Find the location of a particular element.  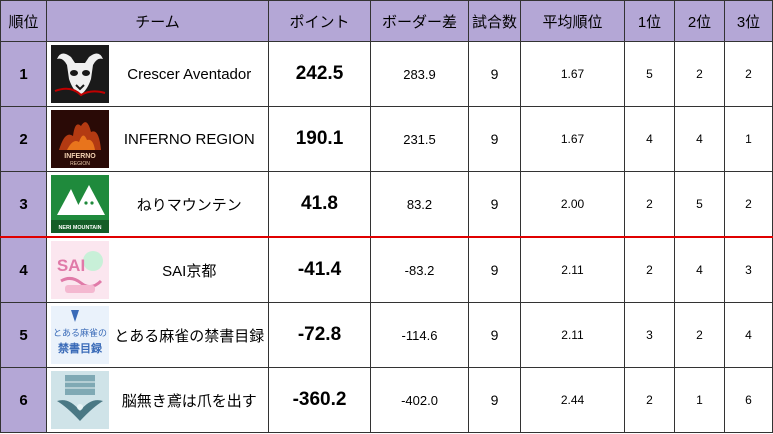

rank-cell: 4 is located at coordinates (23, 269).